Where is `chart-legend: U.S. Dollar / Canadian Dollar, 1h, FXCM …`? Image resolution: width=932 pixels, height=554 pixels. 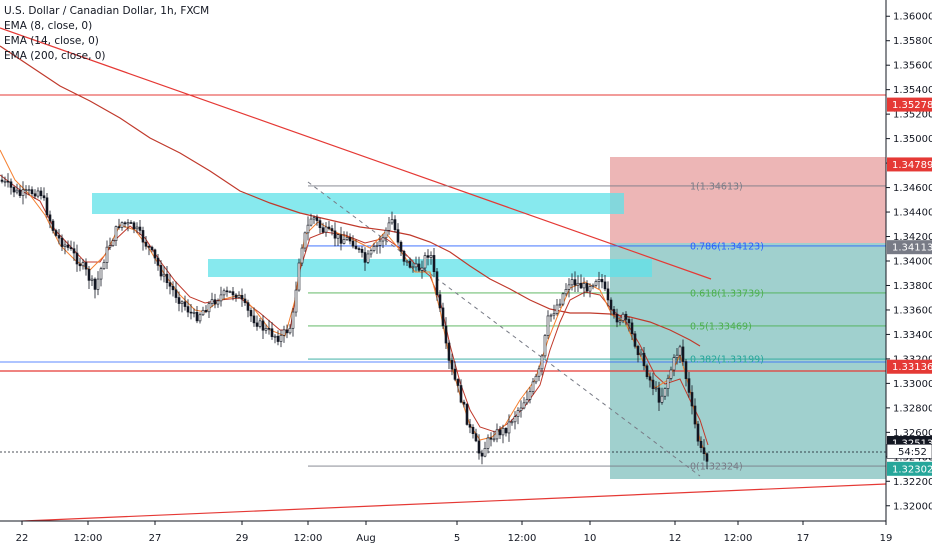
chart-legend: U.S. Dollar / Canadian Dollar, 1h, FXCM … is located at coordinates (106, 34).